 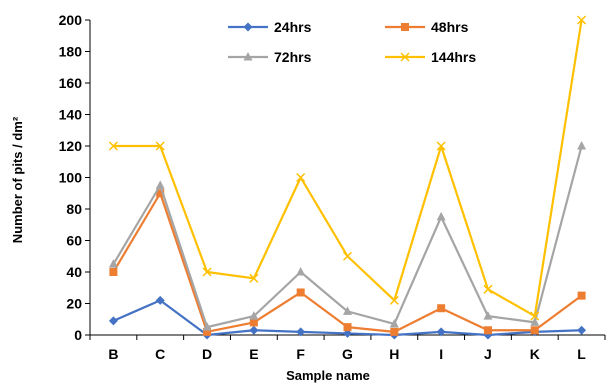 I want to click on y-tick-label: 180, so click(x=71, y=52).